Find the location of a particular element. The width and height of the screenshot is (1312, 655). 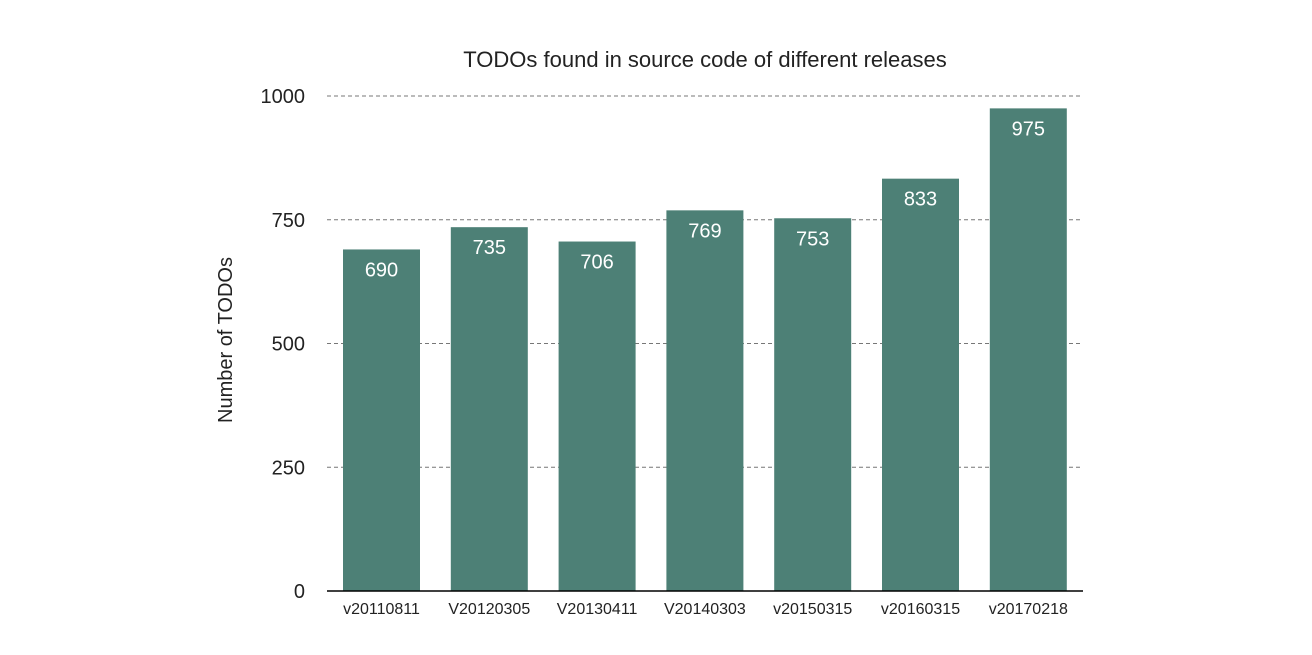

data-label: 706 is located at coordinates (596, 263).